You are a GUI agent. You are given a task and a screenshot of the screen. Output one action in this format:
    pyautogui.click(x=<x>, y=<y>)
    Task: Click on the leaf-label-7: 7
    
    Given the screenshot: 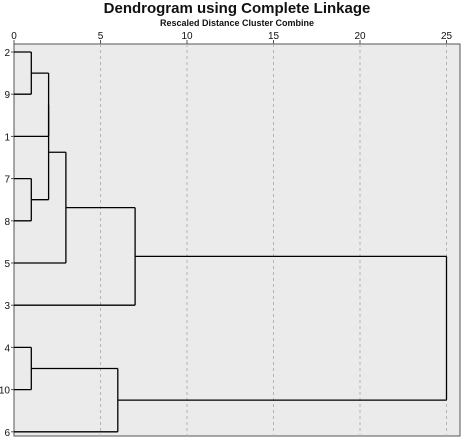 What is the action you would take?
    pyautogui.click(x=7, y=180)
    